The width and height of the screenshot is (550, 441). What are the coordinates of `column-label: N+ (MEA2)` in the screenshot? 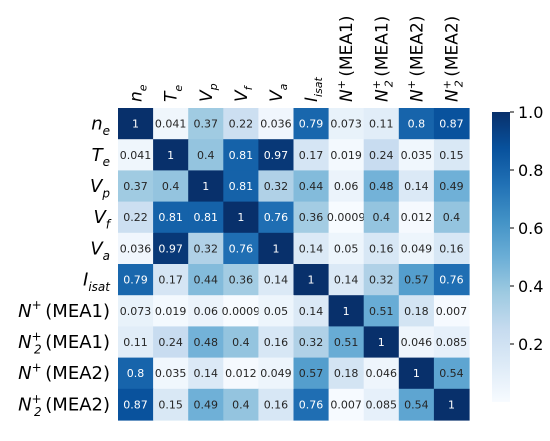 It's located at (416, 59).